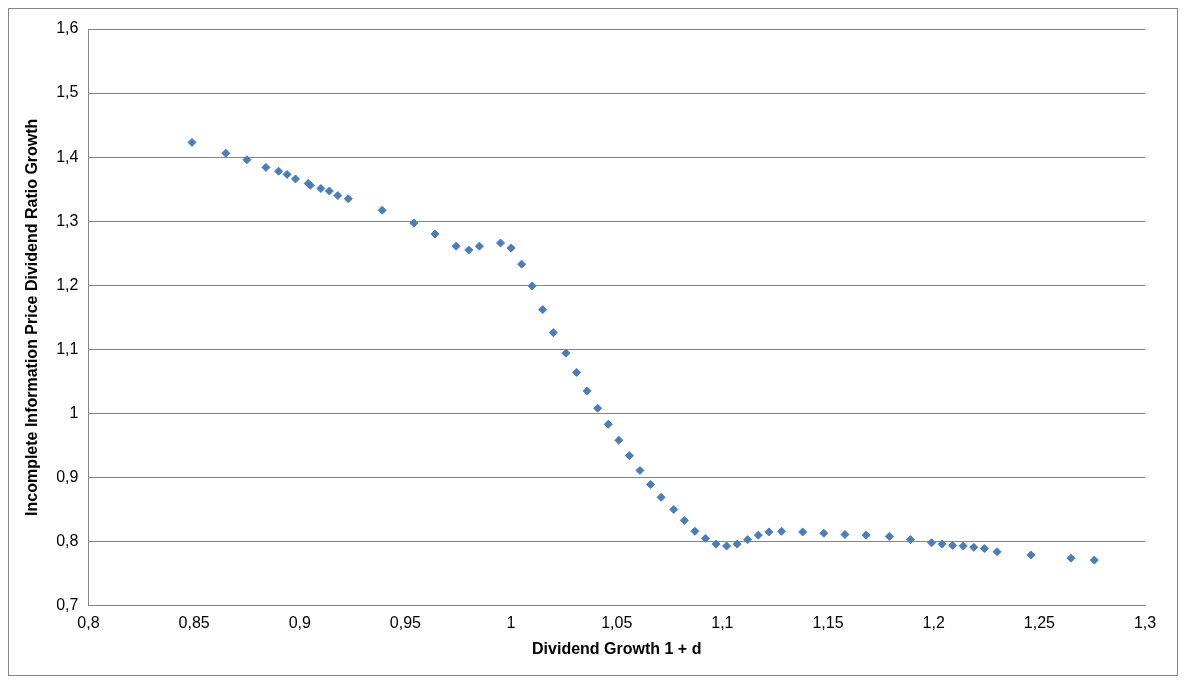 The height and width of the screenshot is (690, 1189). I want to click on y-tick-label: 1, so click(74, 412).